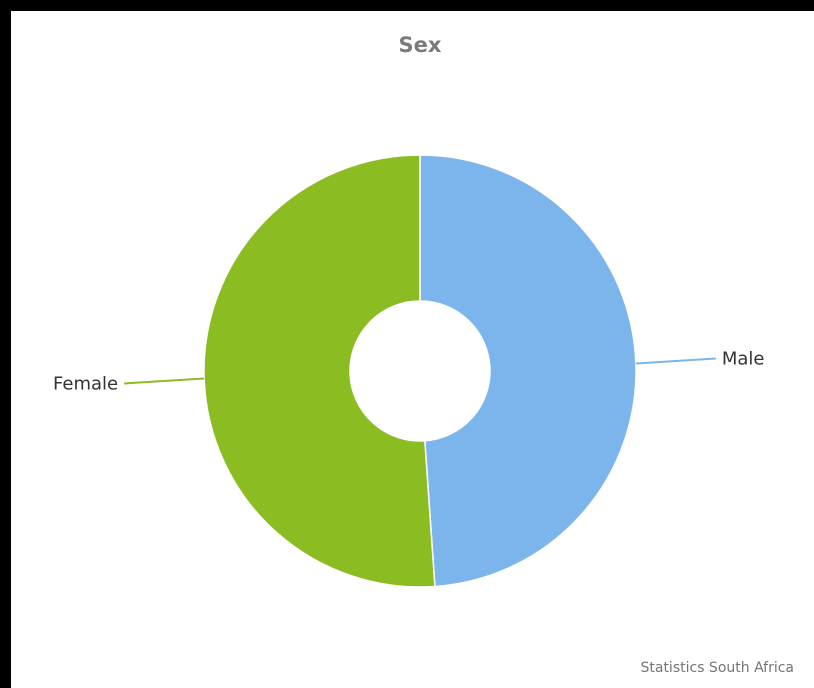  I want to click on connector-female, so click(164, 381).